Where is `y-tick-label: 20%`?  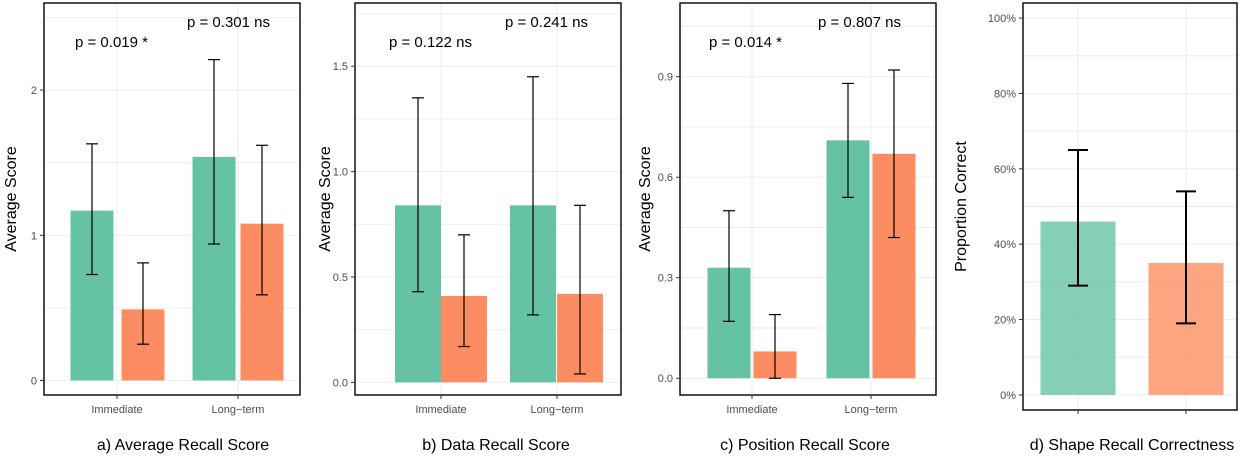 y-tick-label: 20% is located at coordinates (1005, 321).